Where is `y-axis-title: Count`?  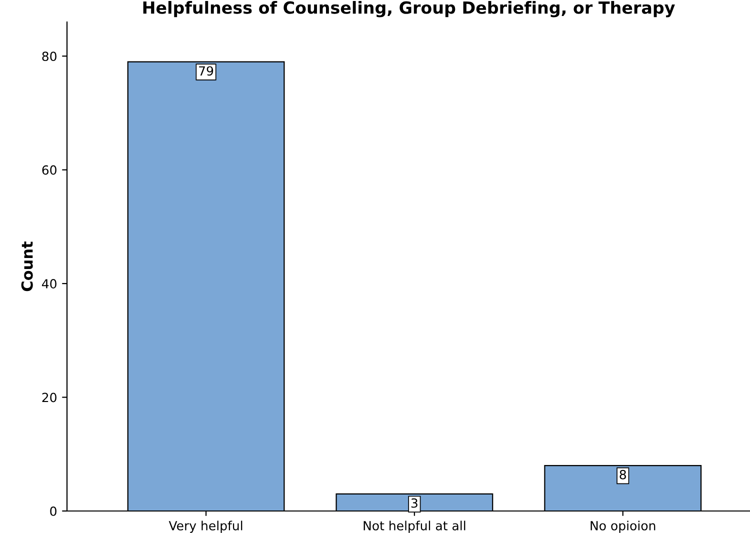
y-axis-title: Count is located at coordinates (27, 266).